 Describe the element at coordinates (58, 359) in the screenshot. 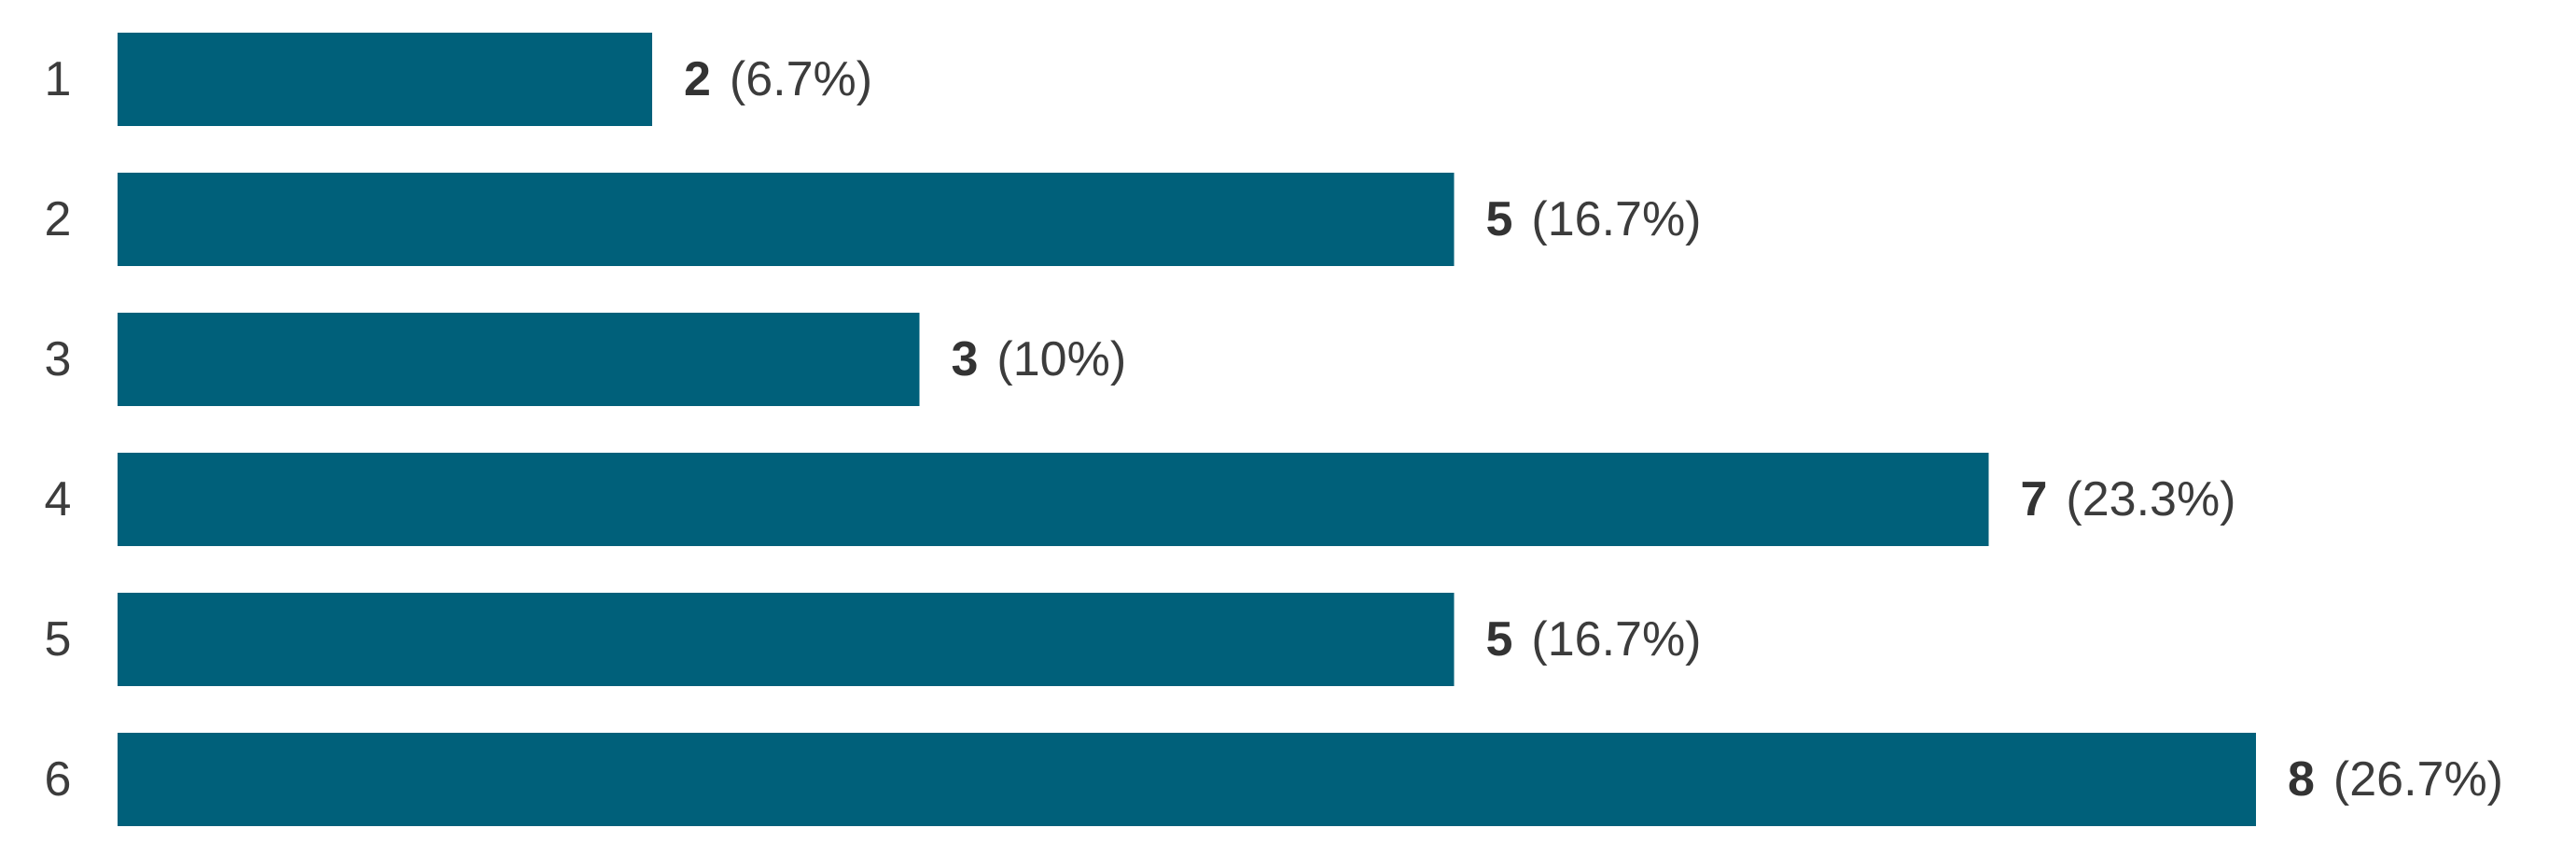

I see `category-label: 3` at that location.